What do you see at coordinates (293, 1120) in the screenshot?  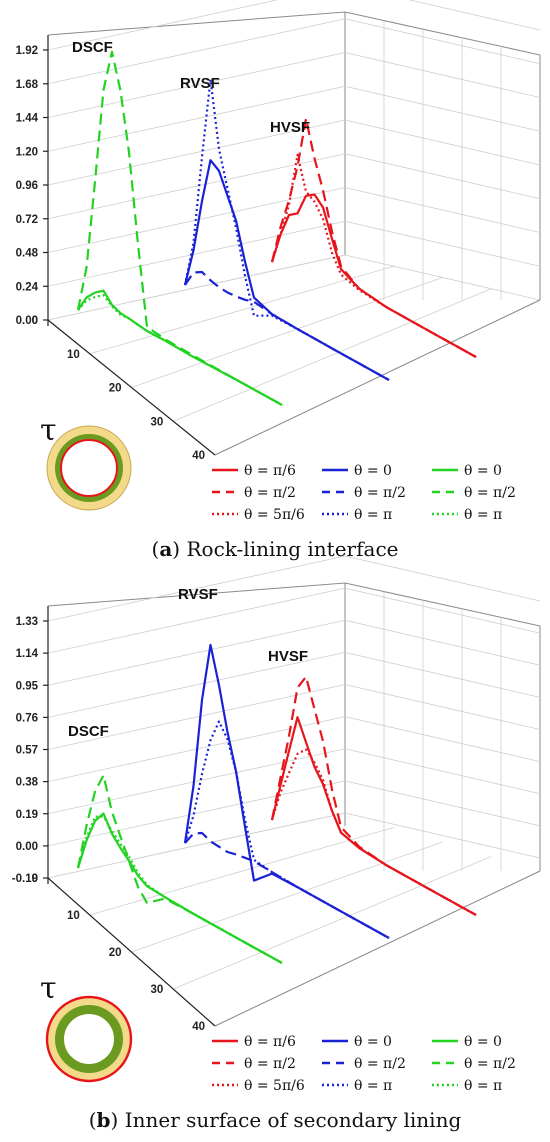 I see `caption-text: Inner surface of secondary lining` at bounding box center [293, 1120].